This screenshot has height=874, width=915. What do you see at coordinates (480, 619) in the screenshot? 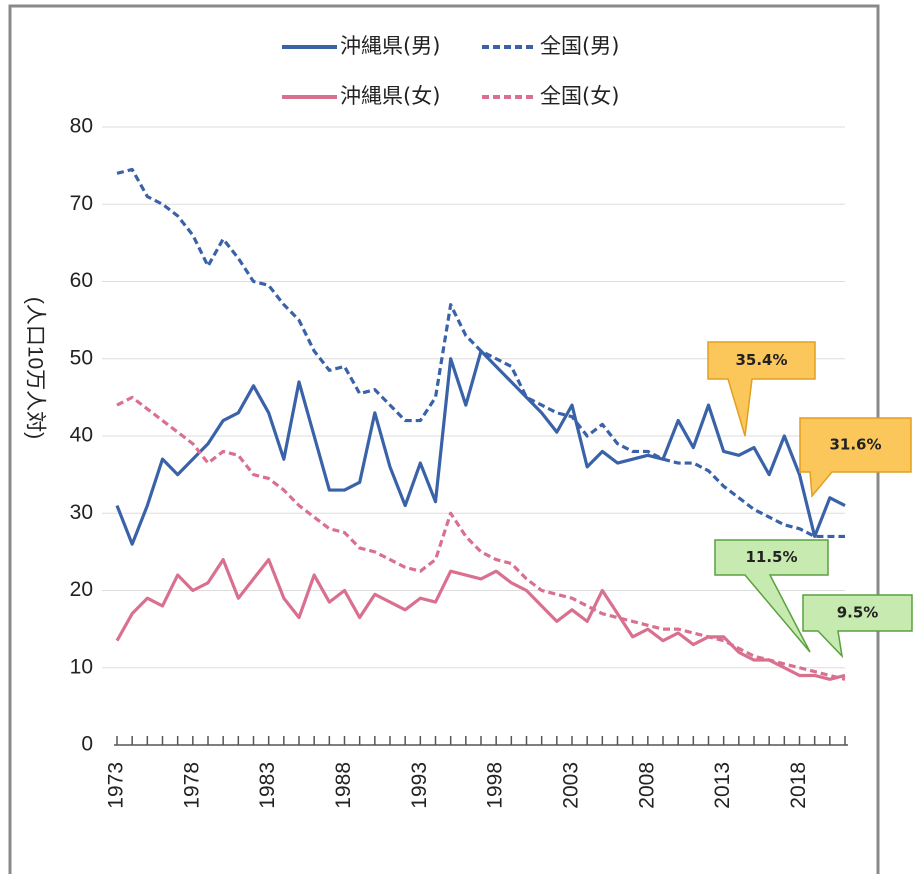
I see `series-line` at bounding box center [480, 619].